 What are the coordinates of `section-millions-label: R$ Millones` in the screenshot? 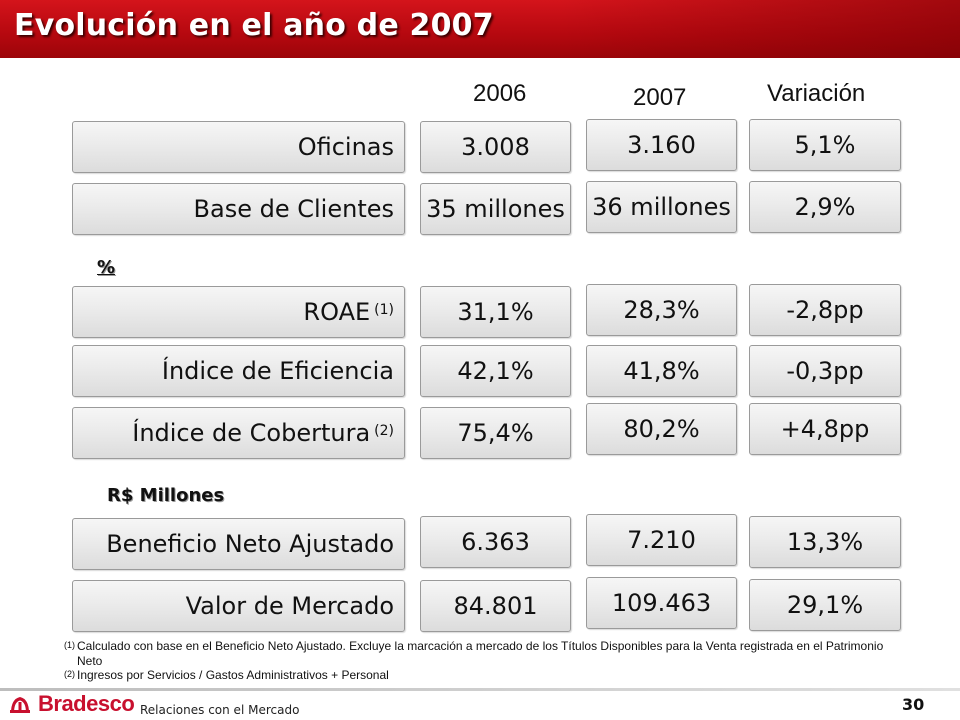 It's located at (166, 495).